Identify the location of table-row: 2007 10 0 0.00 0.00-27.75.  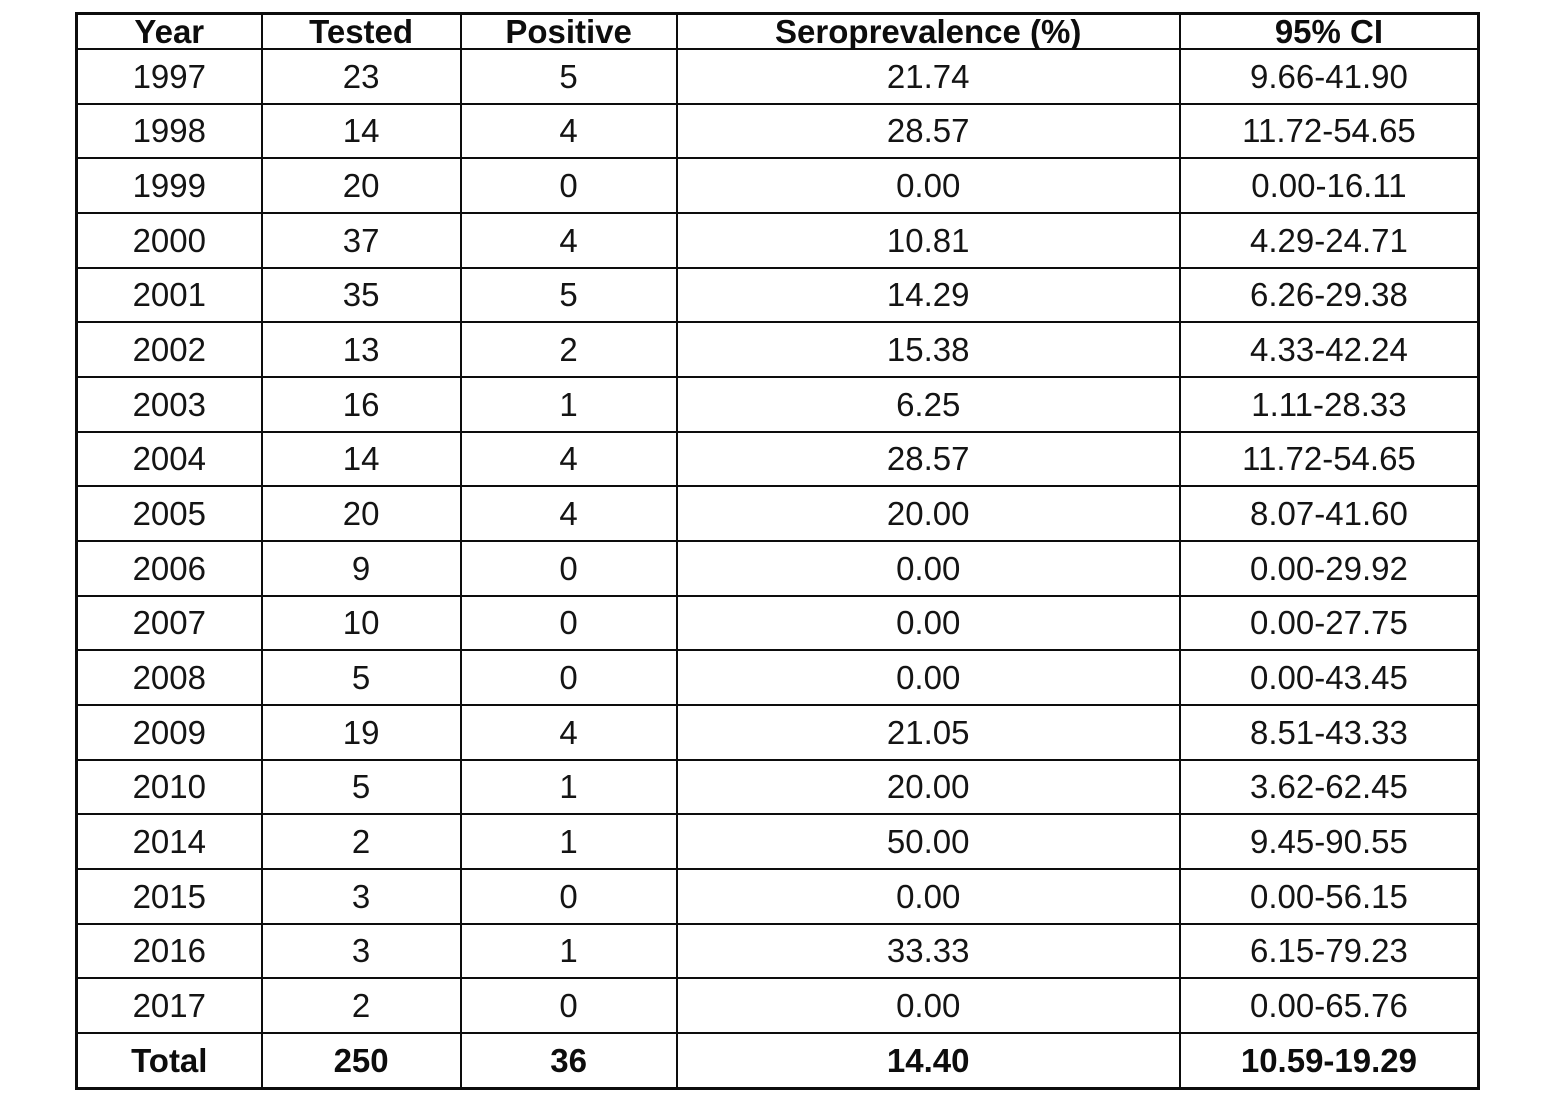
(777, 623).